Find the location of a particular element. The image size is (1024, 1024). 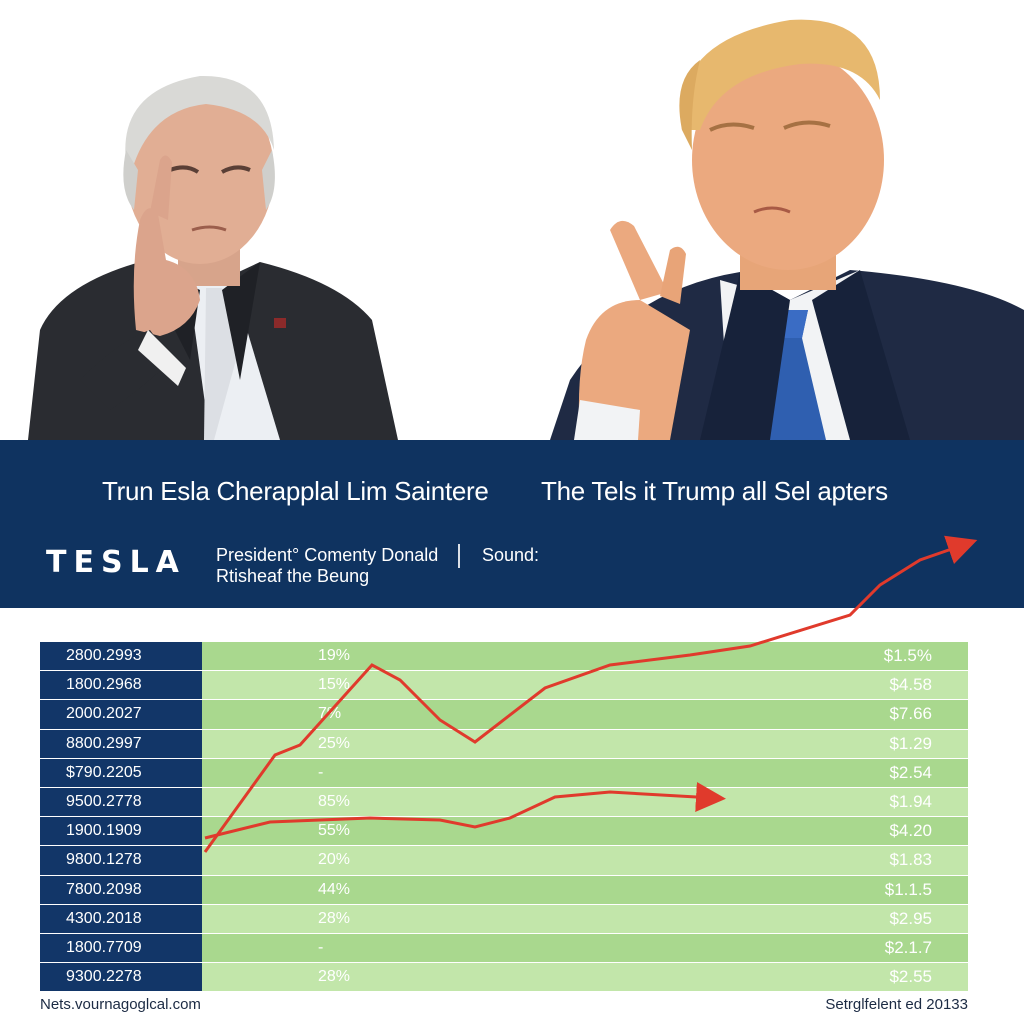

table-row: 2800.2993 19% $1.5% is located at coordinates (504, 657).